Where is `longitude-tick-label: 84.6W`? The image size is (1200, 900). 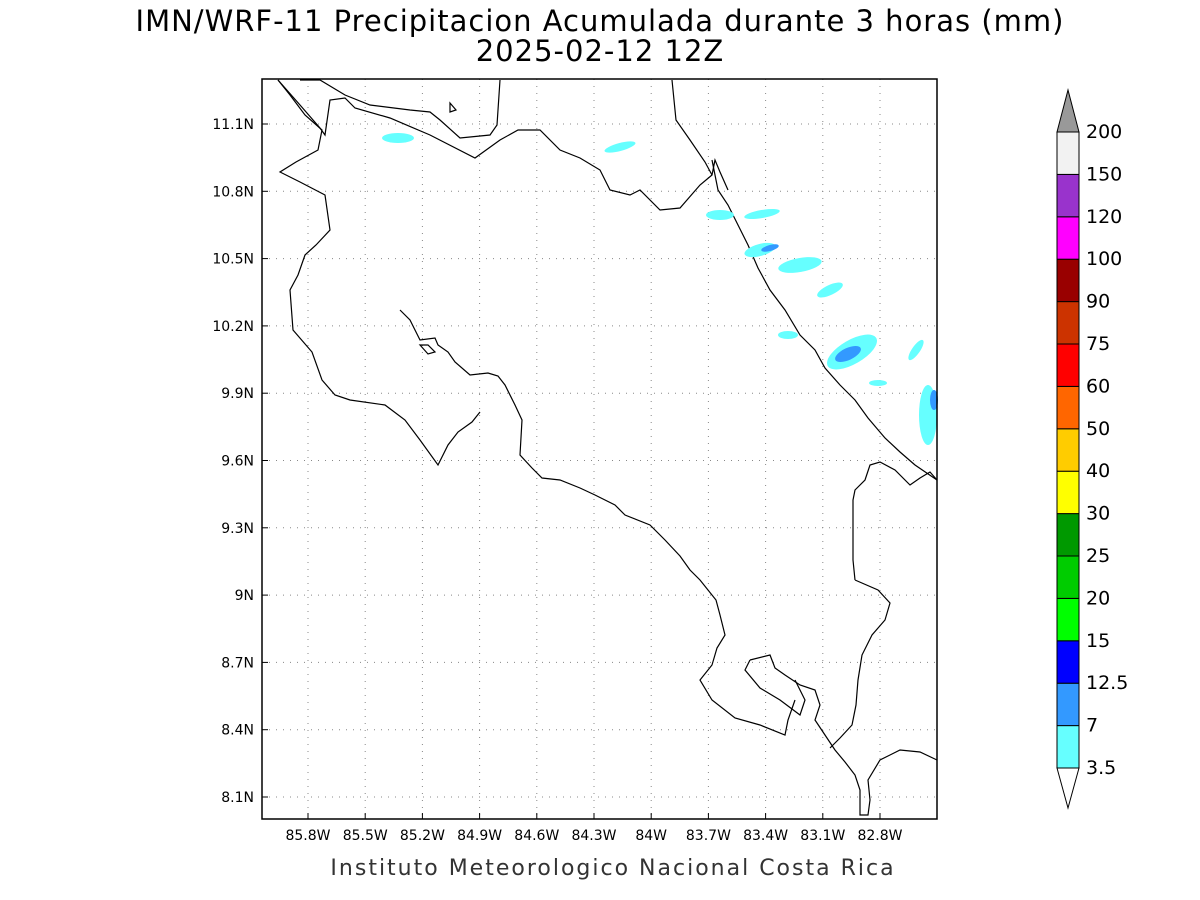
longitude-tick-label: 84.6W is located at coordinates (536, 836).